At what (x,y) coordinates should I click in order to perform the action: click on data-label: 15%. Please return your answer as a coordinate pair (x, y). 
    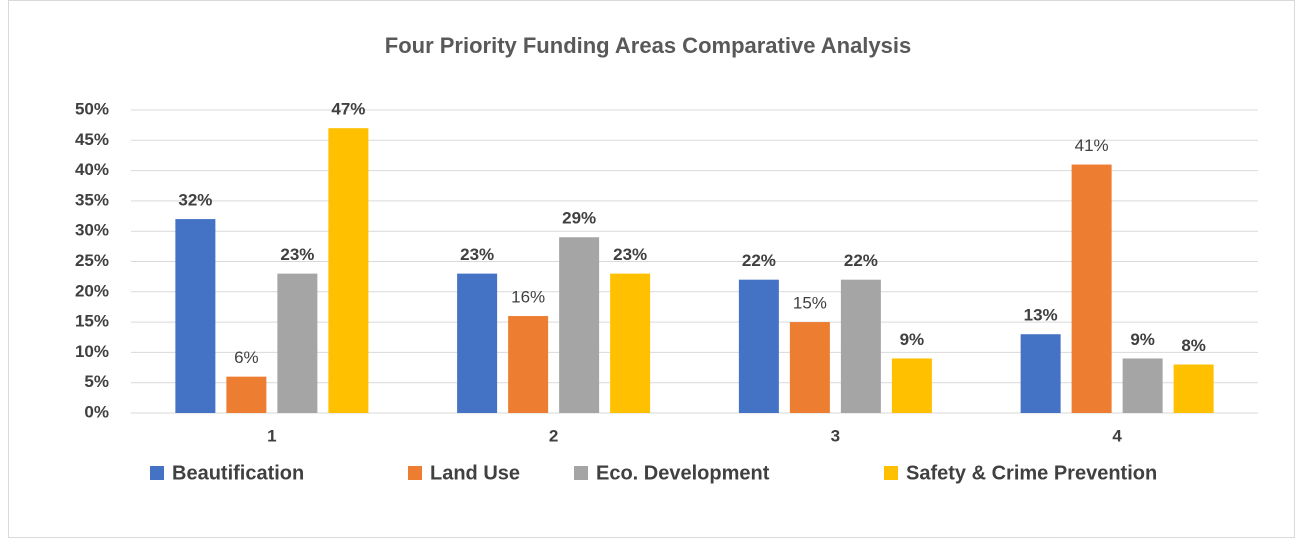
    Looking at the image, I should click on (810, 303).